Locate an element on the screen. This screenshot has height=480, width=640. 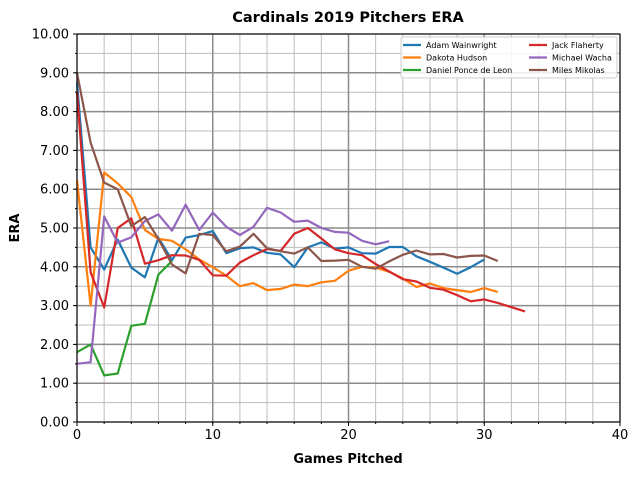
y-tick-label: 6.00 is located at coordinates (54, 190).